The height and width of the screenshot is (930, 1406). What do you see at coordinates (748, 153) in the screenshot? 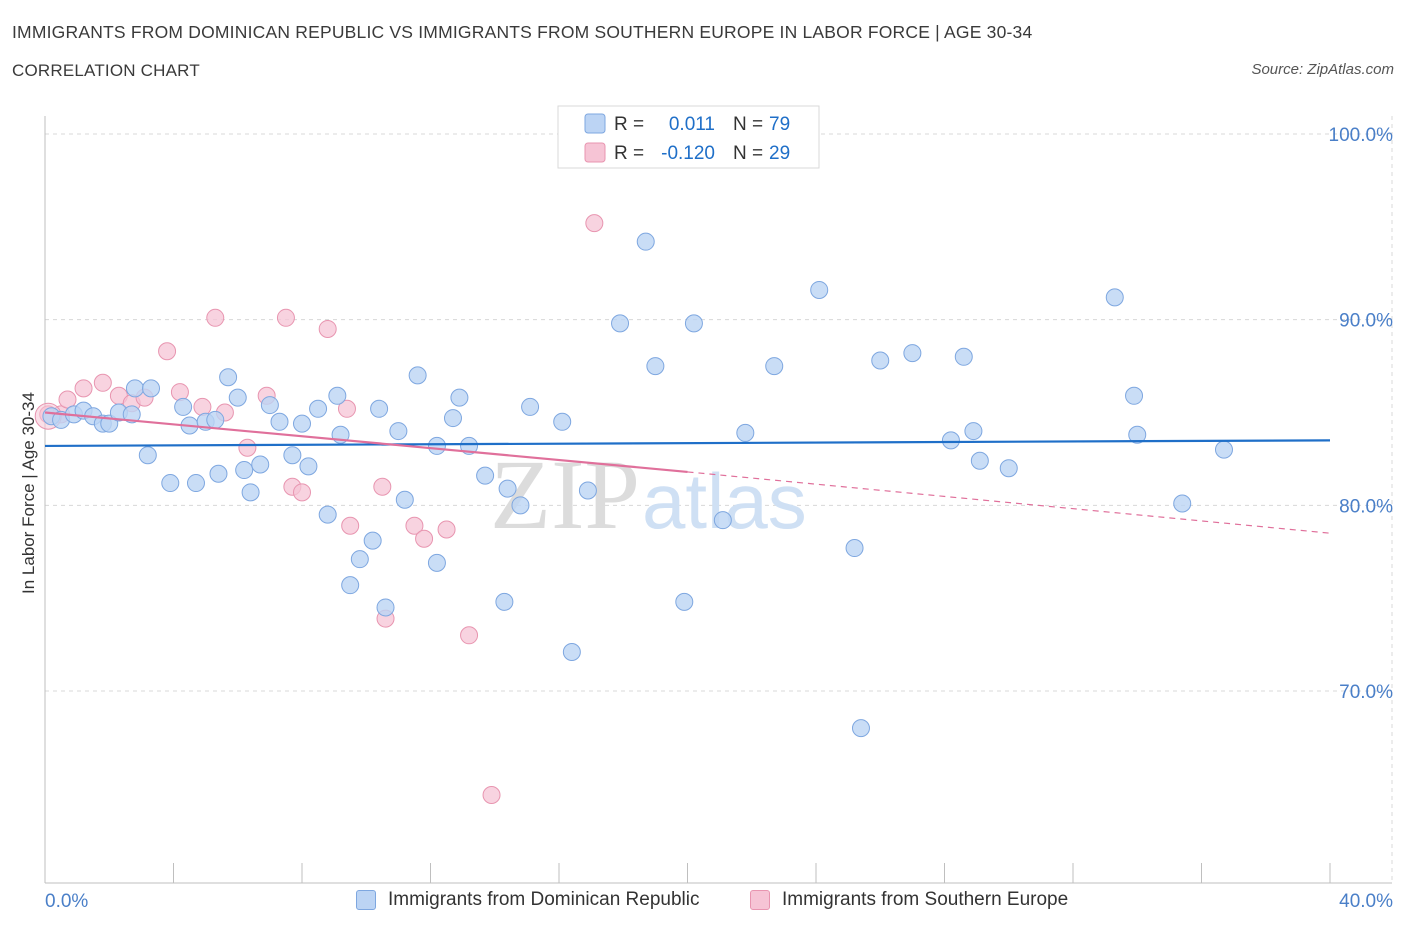
I see `legend-n-label-pink: N =` at bounding box center [748, 153].